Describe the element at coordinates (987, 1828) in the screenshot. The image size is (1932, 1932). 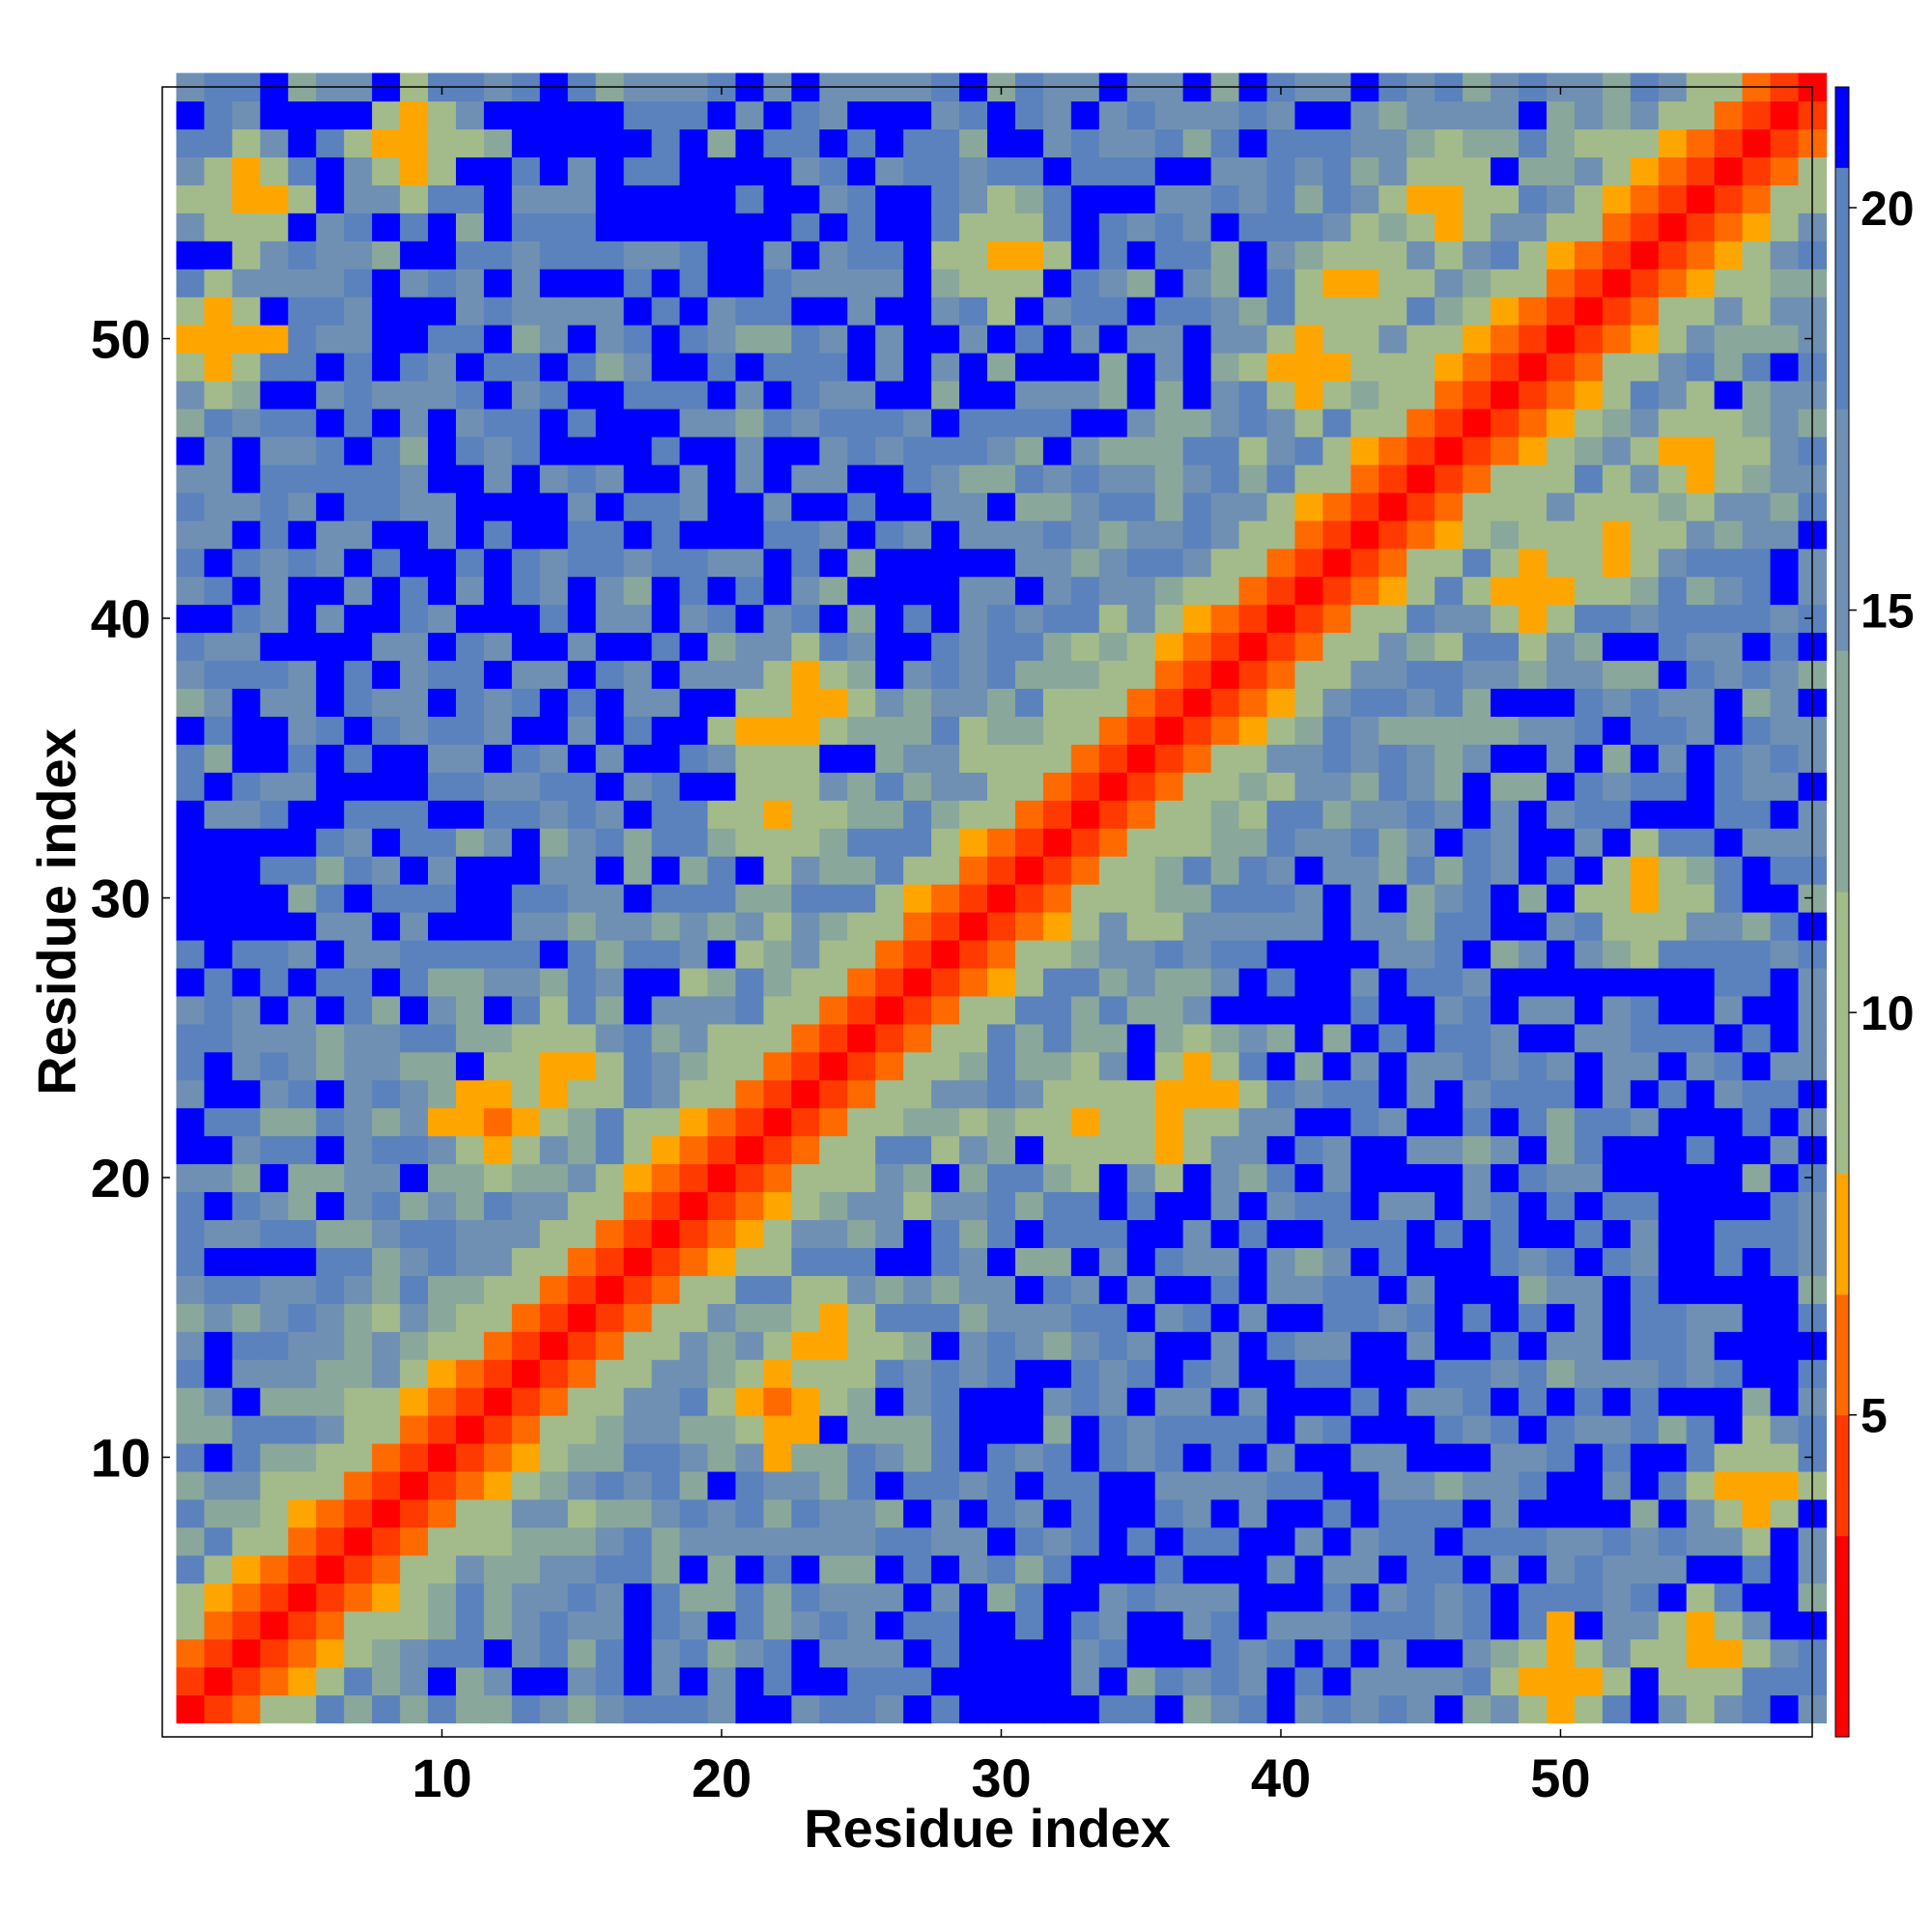
I see `x-axis-title: Residue index` at that location.